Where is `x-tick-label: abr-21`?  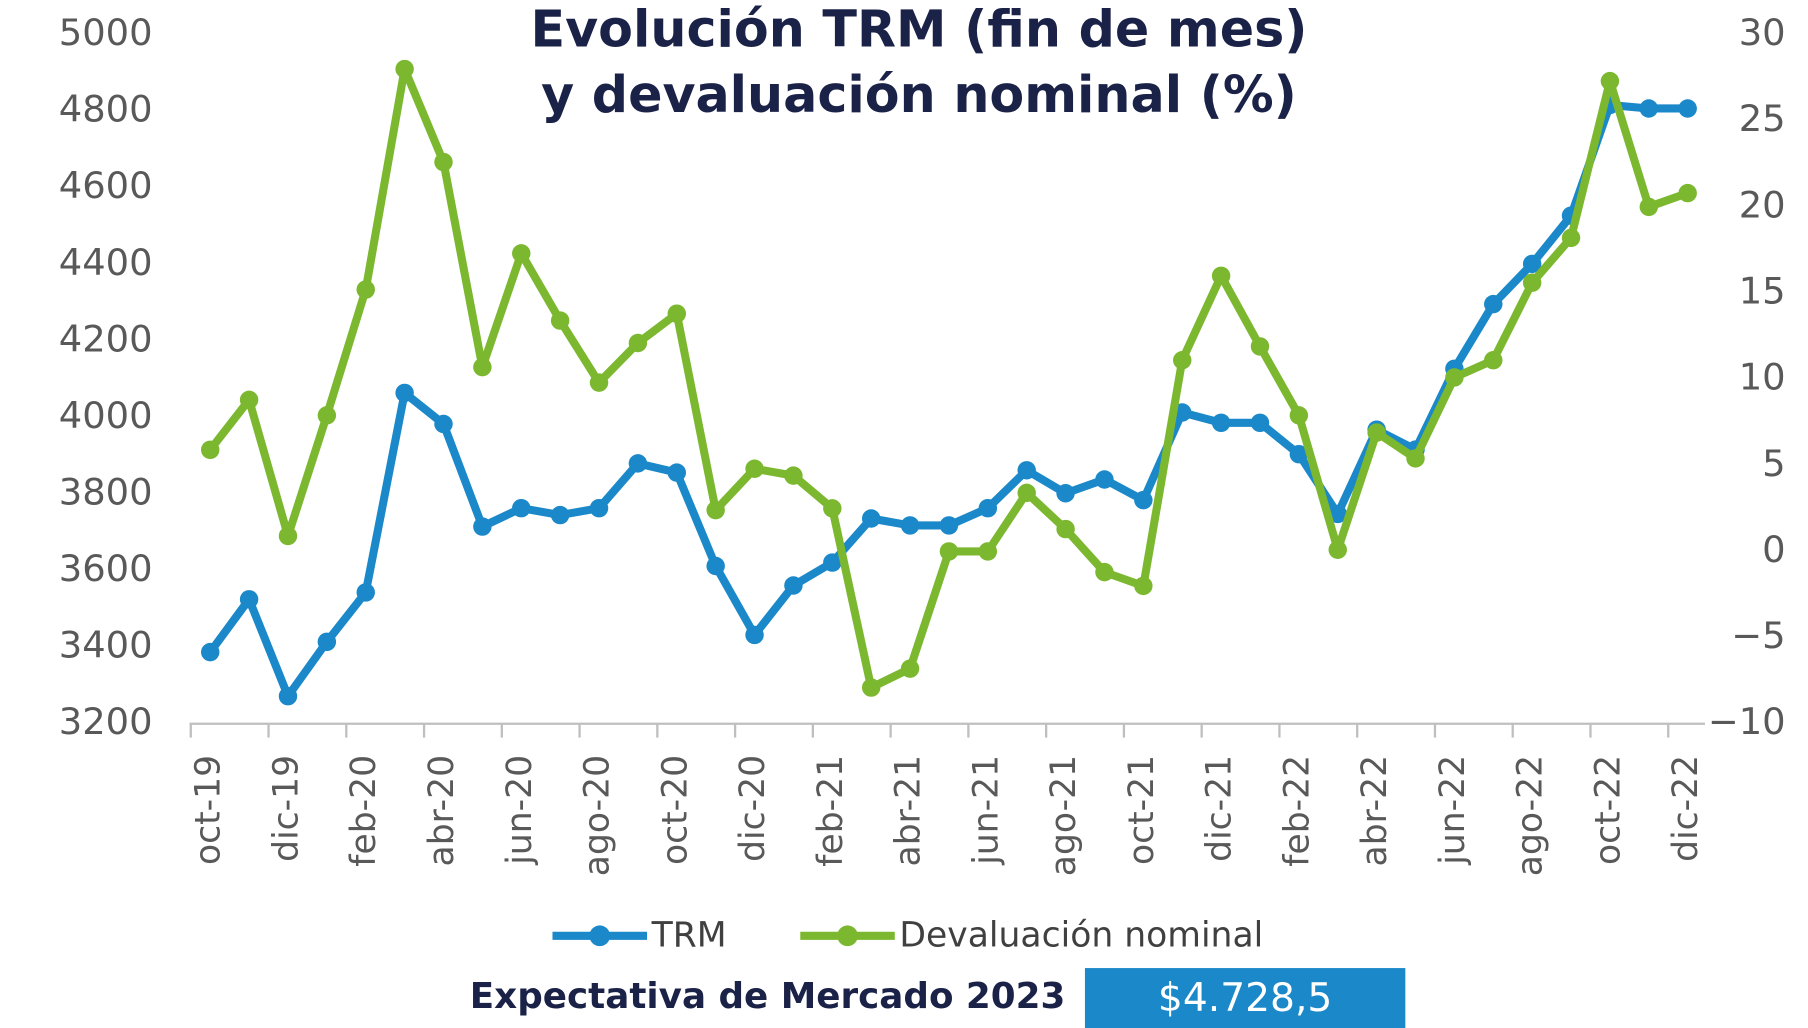
x-tick-label: abr-21 is located at coordinates (909, 811).